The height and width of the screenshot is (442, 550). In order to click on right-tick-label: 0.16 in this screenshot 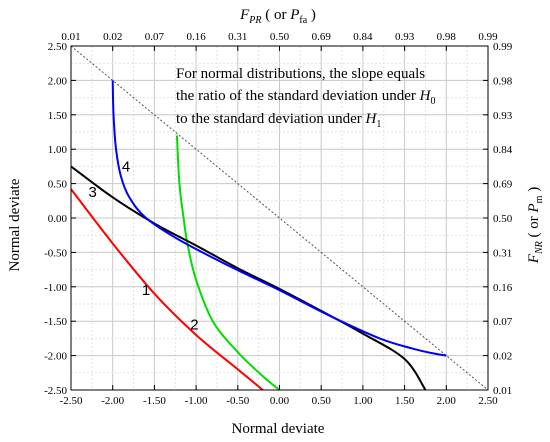, I will do `click(503, 288)`.